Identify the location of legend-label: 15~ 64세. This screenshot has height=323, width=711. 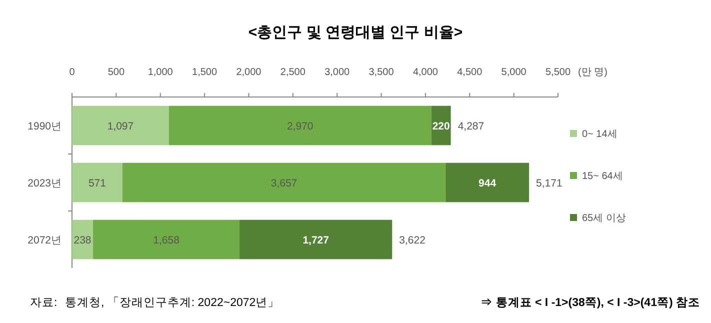
(602, 176).